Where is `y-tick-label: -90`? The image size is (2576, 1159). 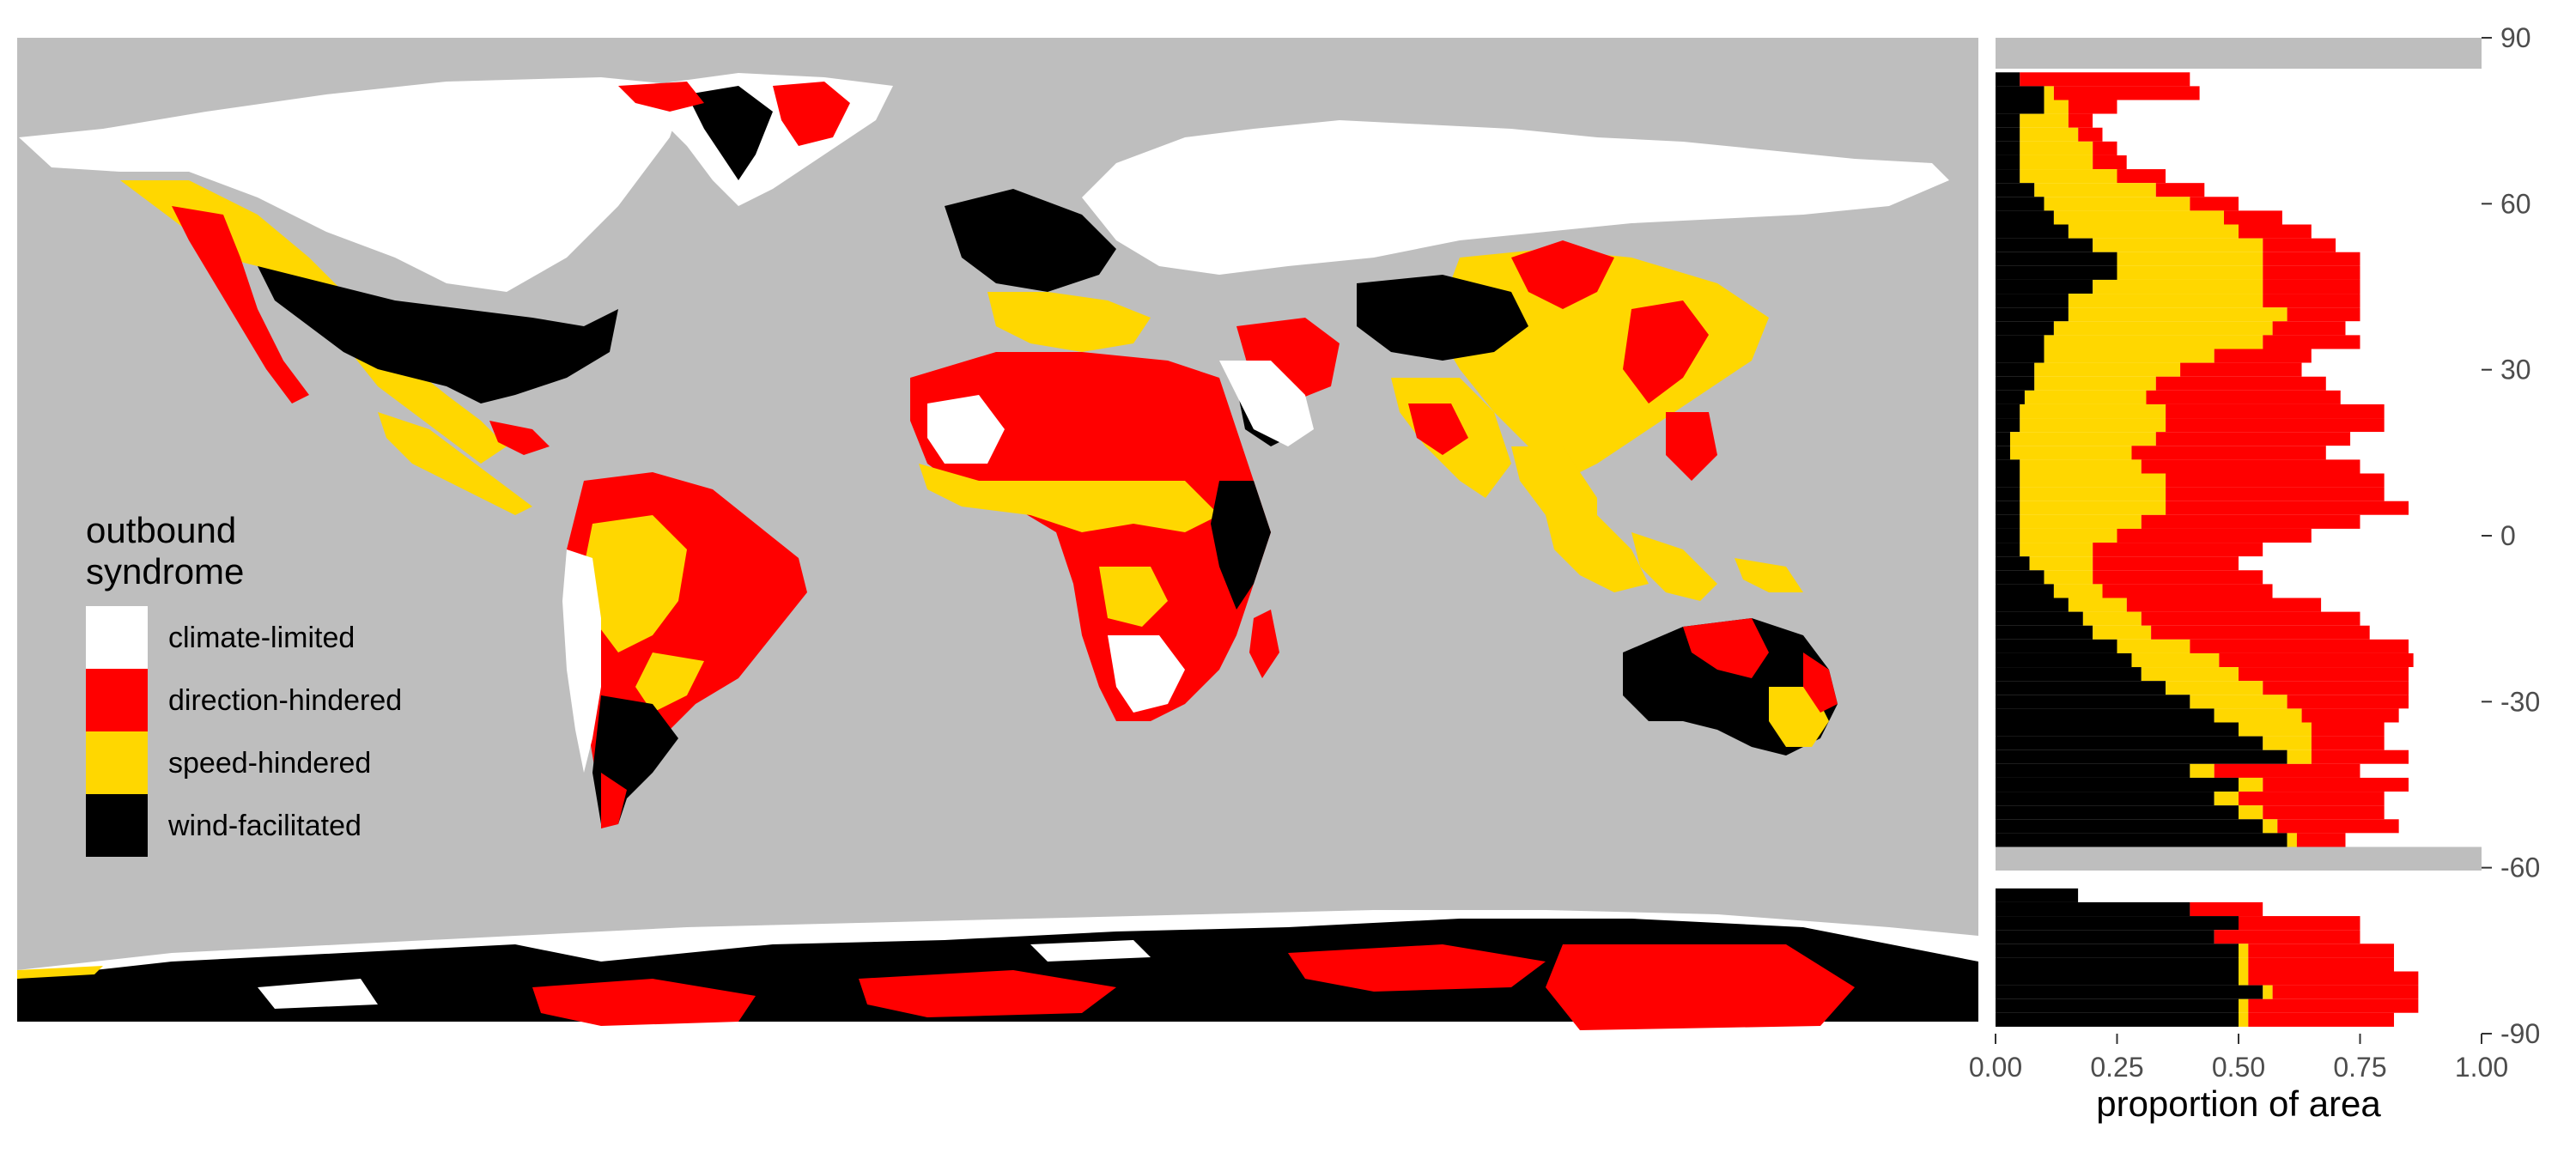
y-tick-label: -90 is located at coordinates (2520, 1033).